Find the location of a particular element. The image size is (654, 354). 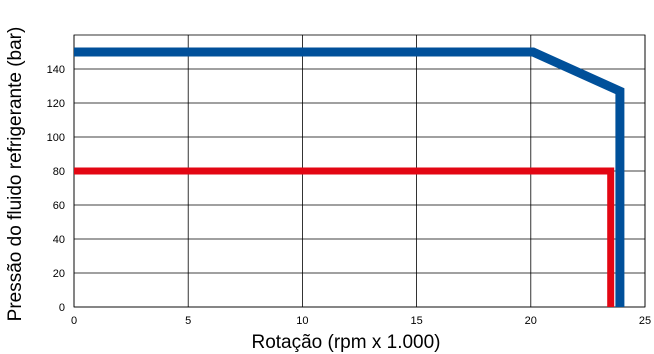

x-tick-label: 5 is located at coordinates (188, 321).